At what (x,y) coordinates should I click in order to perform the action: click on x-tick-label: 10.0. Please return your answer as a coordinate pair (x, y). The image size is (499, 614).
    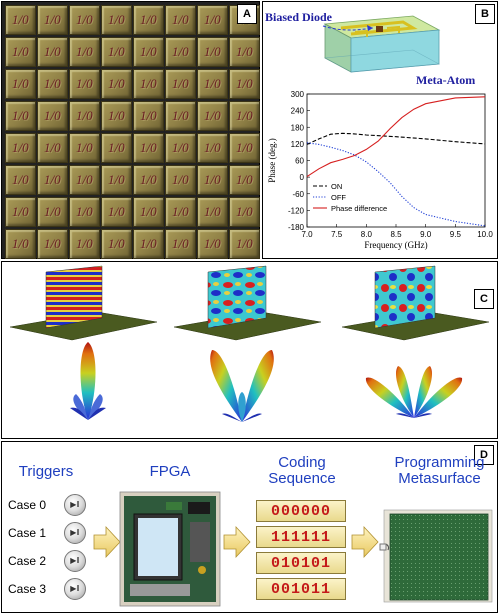
    Looking at the image, I should click on (485, 234).